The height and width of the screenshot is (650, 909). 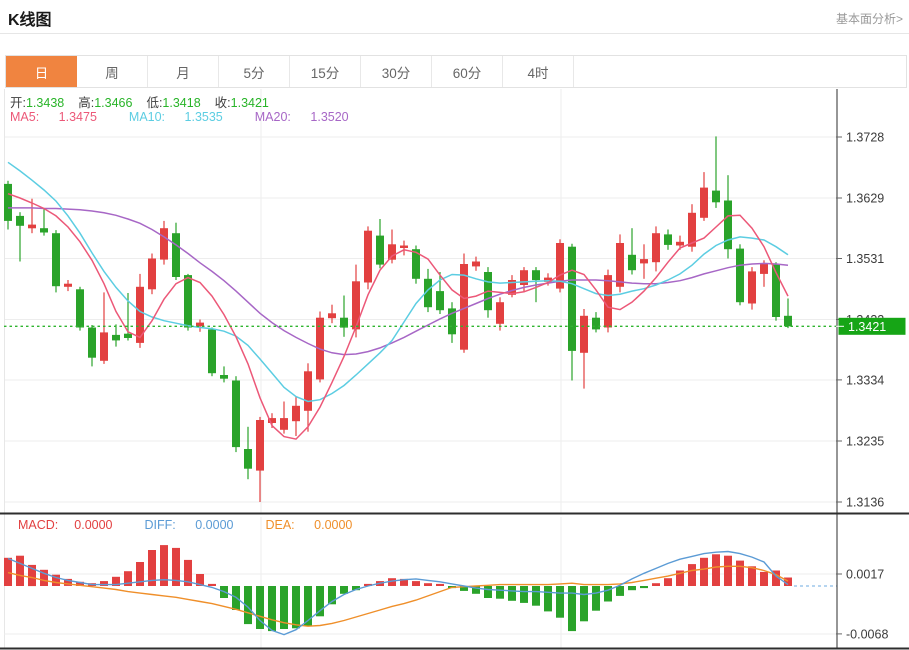 What do you see at coordinates (65, 525) in the screenshot?
I see `macd-value-readout: MACD: 0.0000` at bounding box center [65, 525].